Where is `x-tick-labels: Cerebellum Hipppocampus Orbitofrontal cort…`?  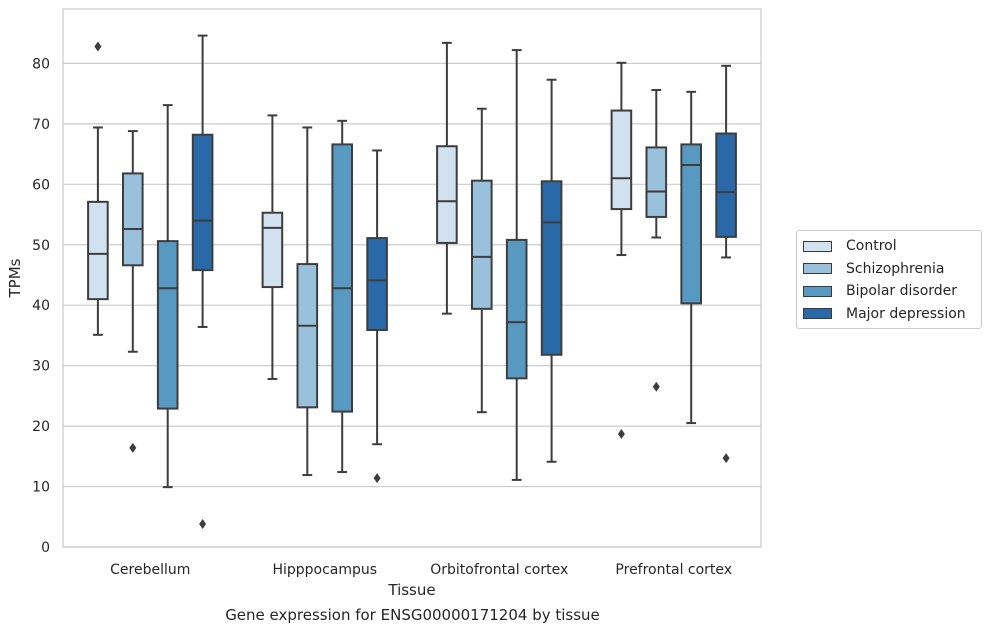
x-tick-labels: Cerebellum Hipppocampus Orbitofrontal cort… is located at coordinates (421, 570).